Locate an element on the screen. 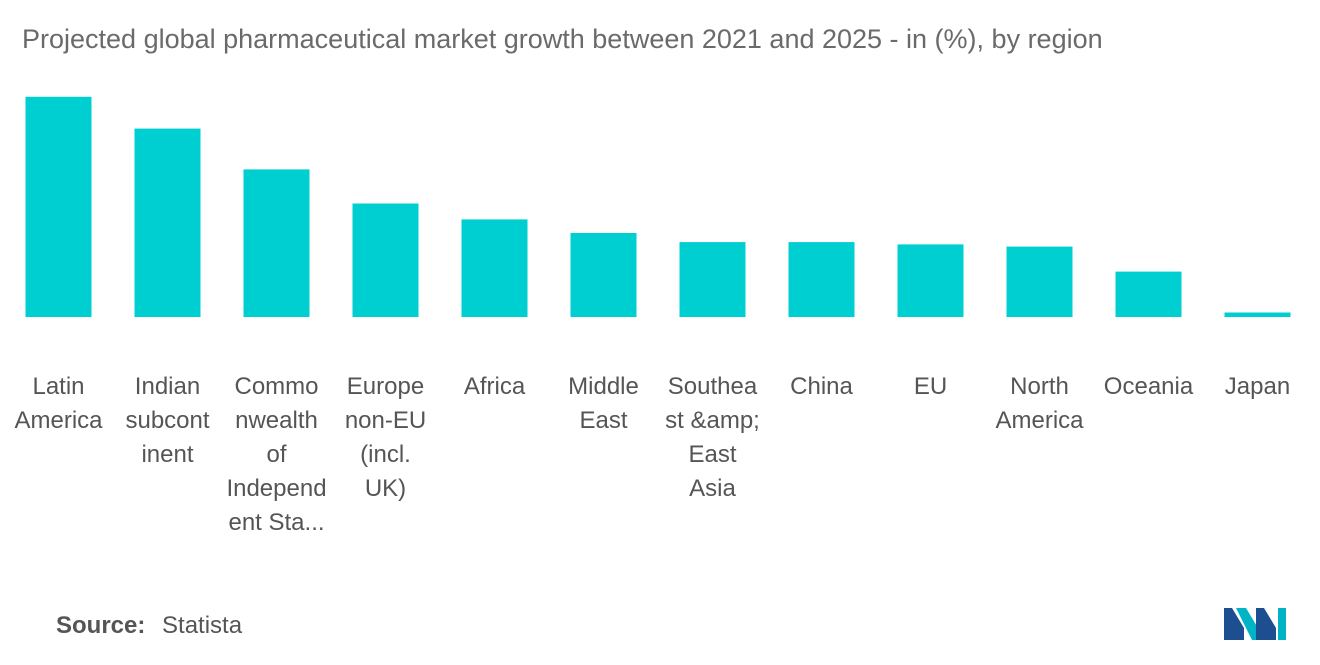 The width and height of the screenshot is (1320, 665). source-line: Source: Statista is located at coordinates (149, 626).